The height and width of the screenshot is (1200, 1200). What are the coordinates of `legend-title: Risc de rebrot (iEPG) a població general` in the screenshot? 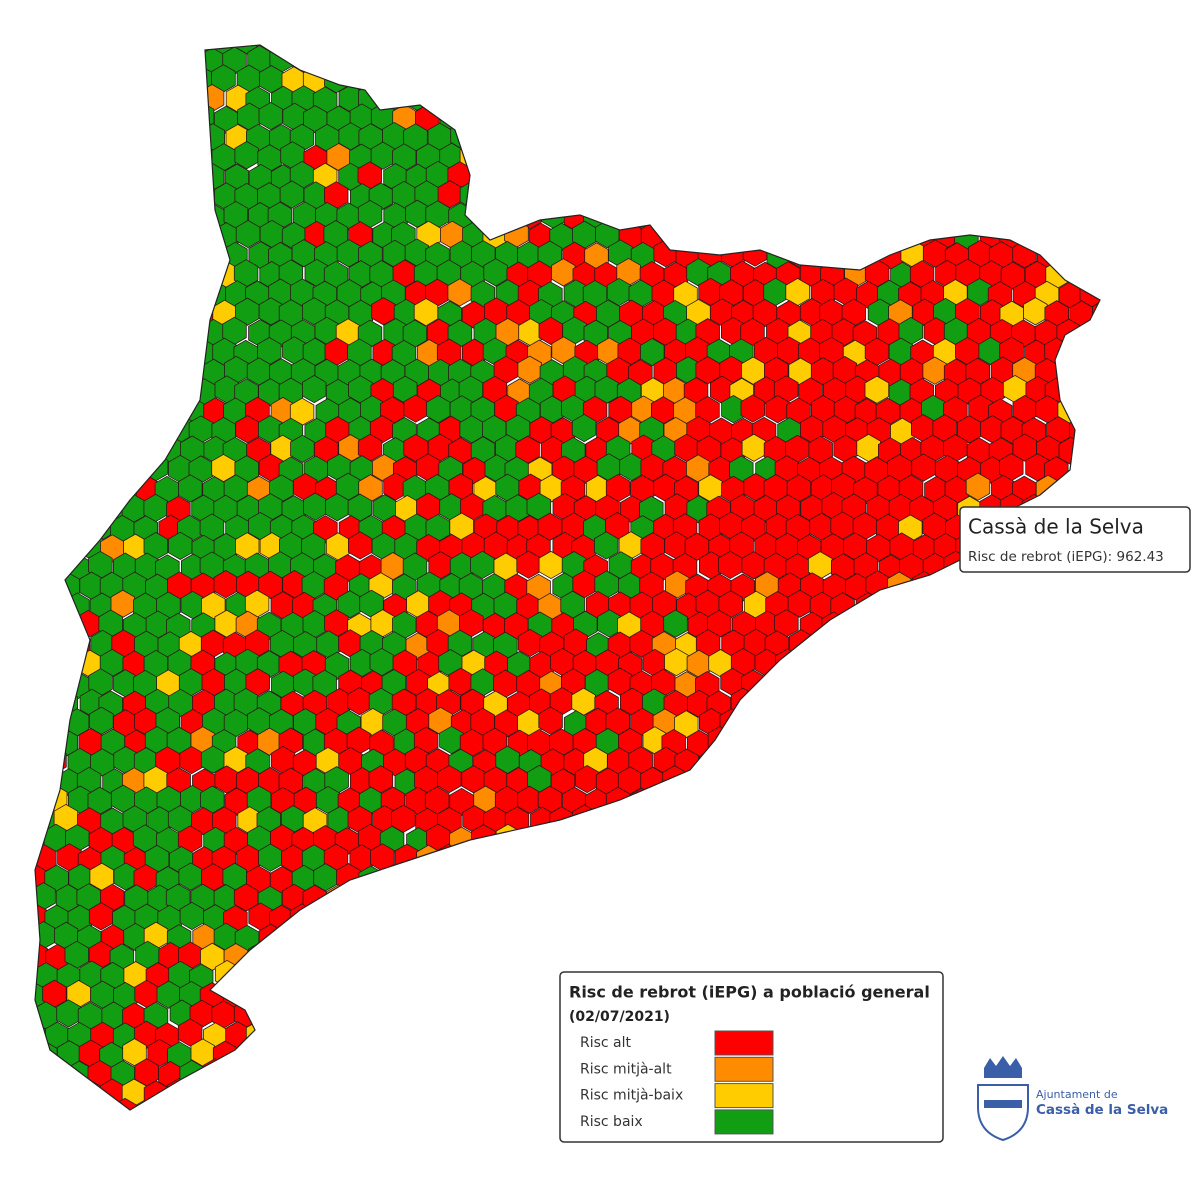 It's located at (749, 992).